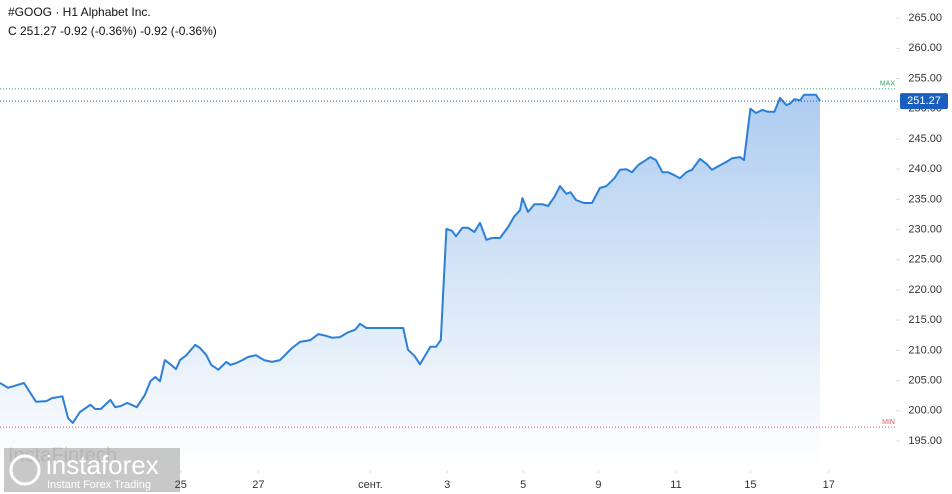 The image size is (952, 494). I want to click on y-tick-label: 225.00, so click(925, 260).